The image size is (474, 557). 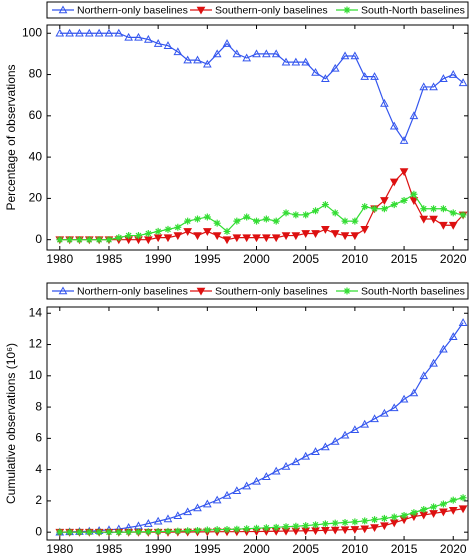 I want to click on y-tick-label: 14, so click(x=36, y=312).